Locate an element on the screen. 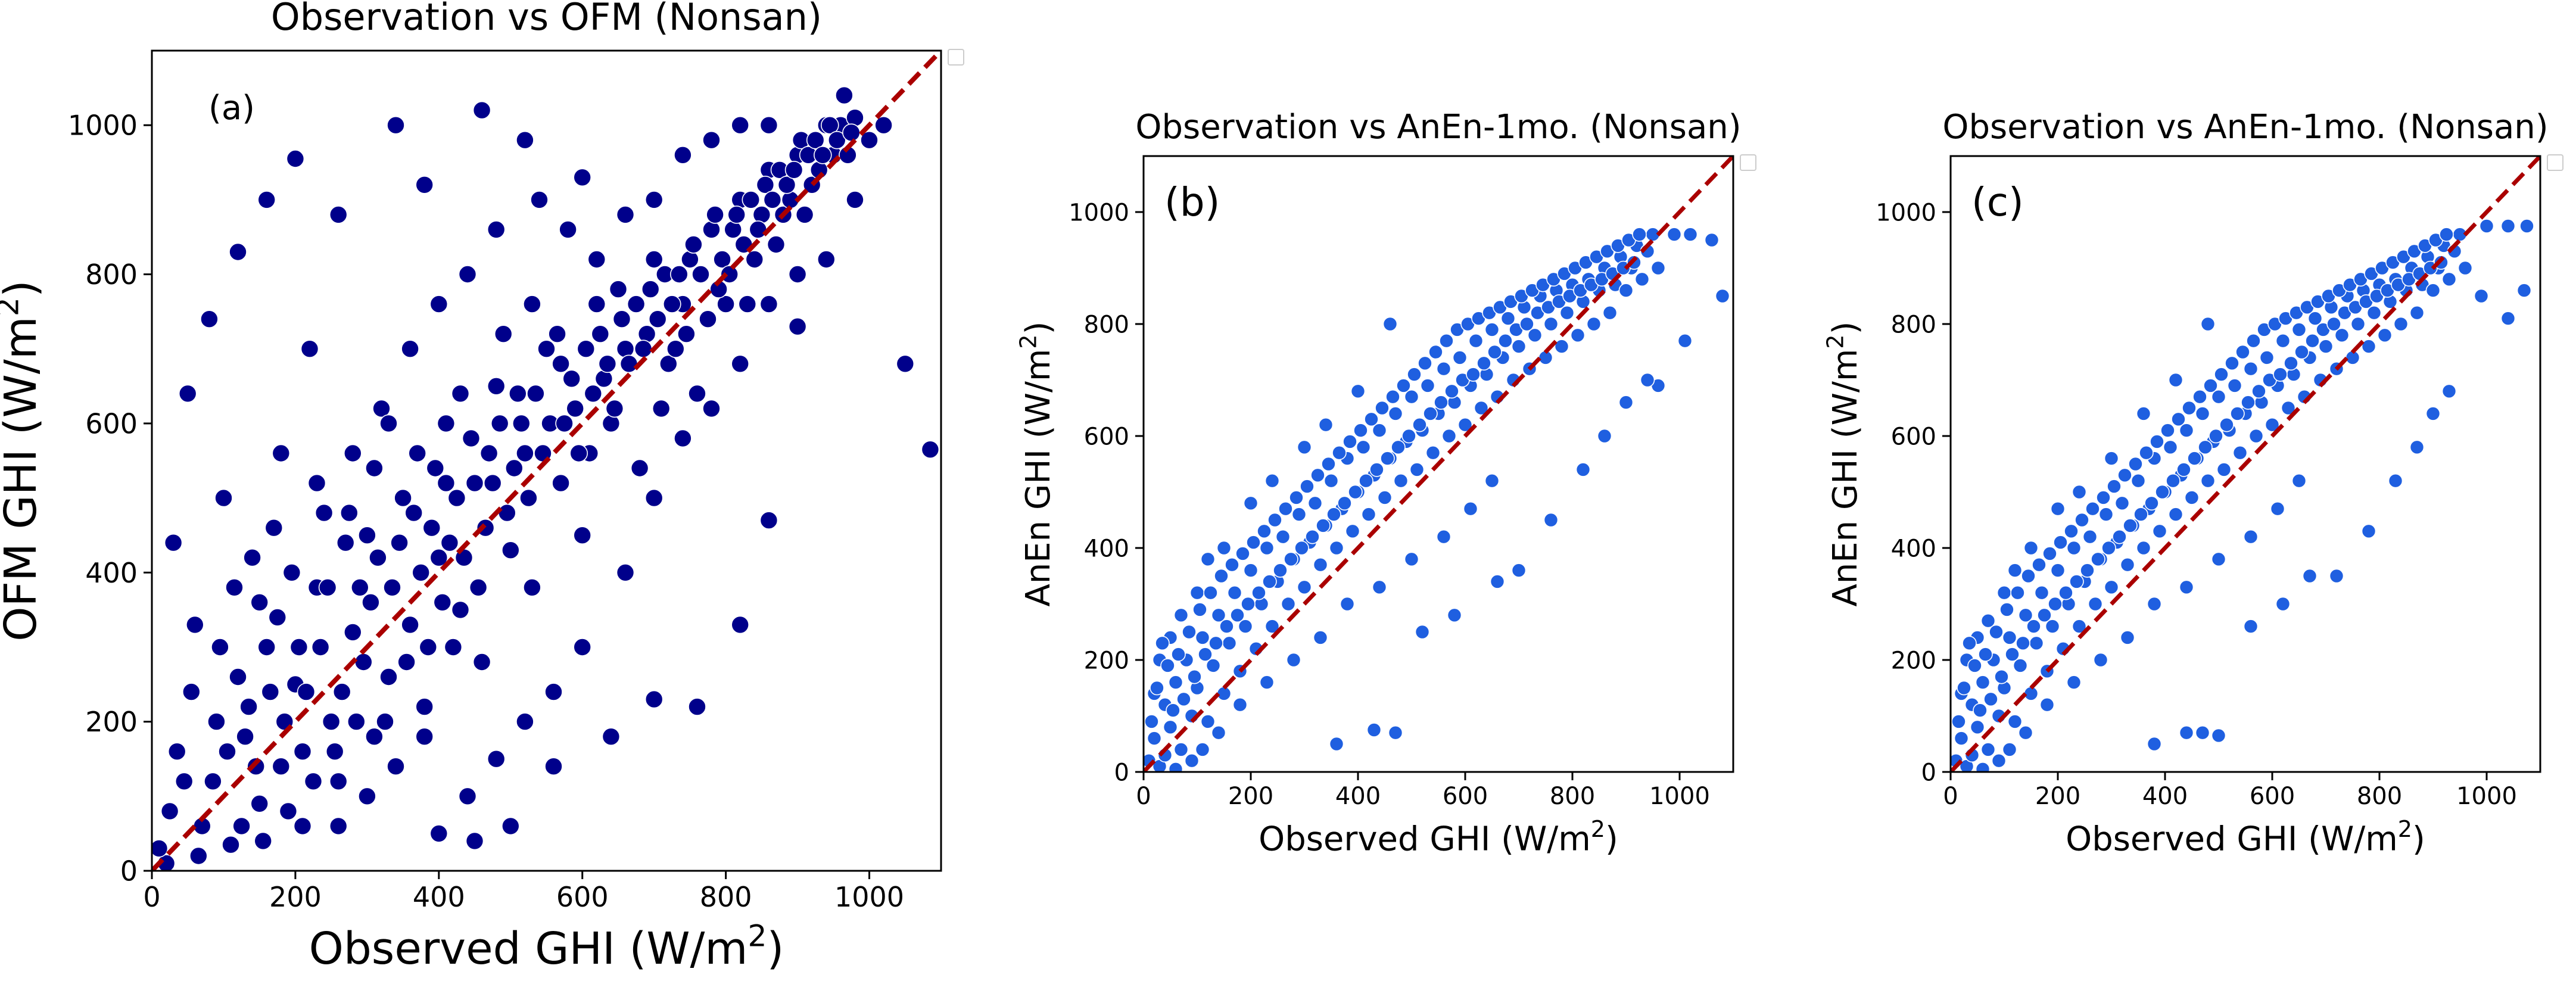 This screenshot has width=2576, height=981. x-tick-label: 0 is located at coordinates (1950, 796).